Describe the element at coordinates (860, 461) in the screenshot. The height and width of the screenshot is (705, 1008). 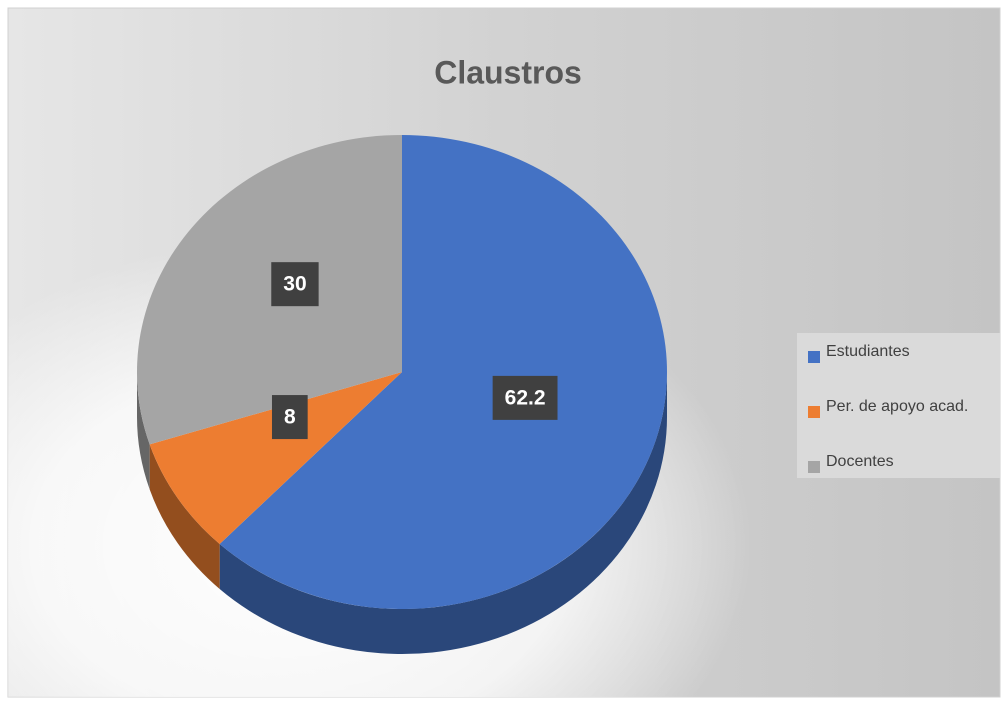
I see `legend-label: Docentes` at that location.